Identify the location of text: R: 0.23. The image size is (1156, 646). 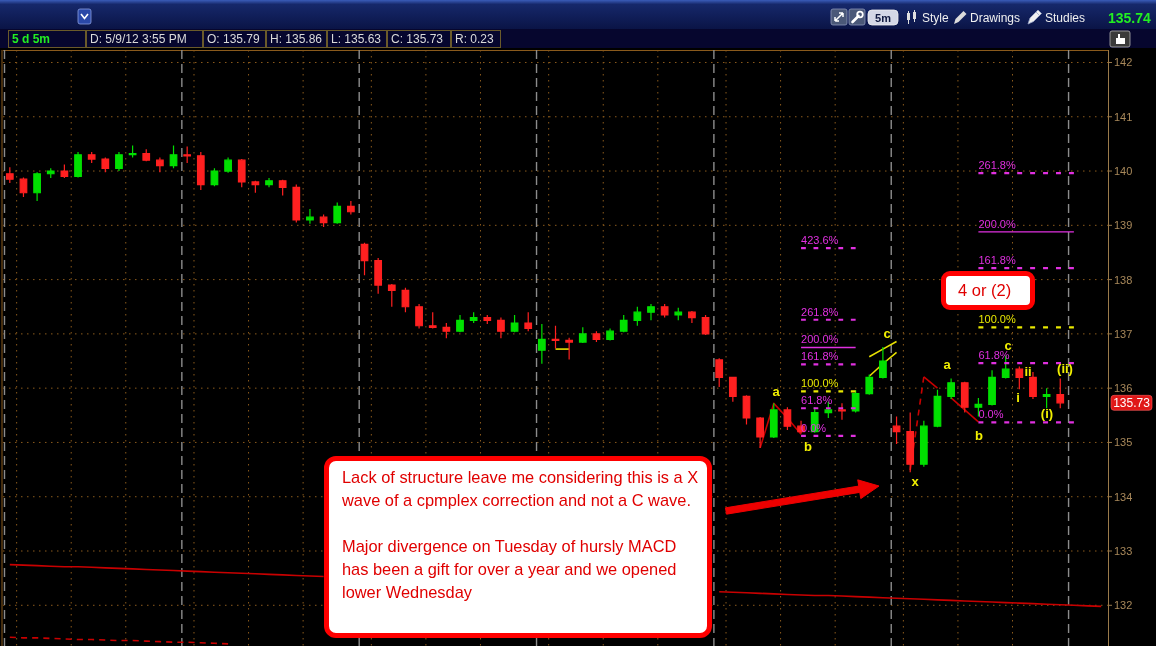
(475, 39).